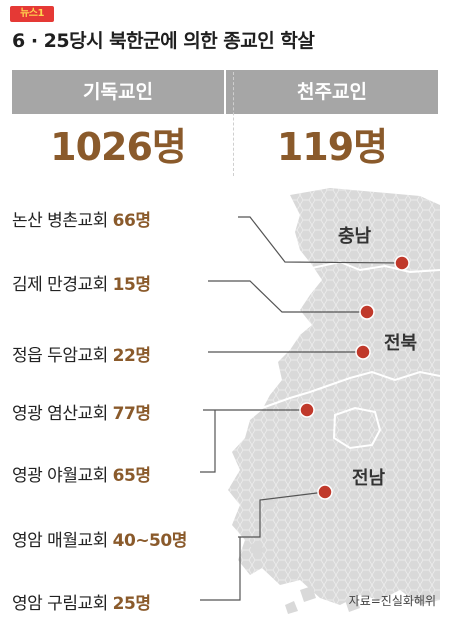 This screenshot has height=625, width=450. I want to click on church-item: 영광 염산교회 77명, so click(81, 411).